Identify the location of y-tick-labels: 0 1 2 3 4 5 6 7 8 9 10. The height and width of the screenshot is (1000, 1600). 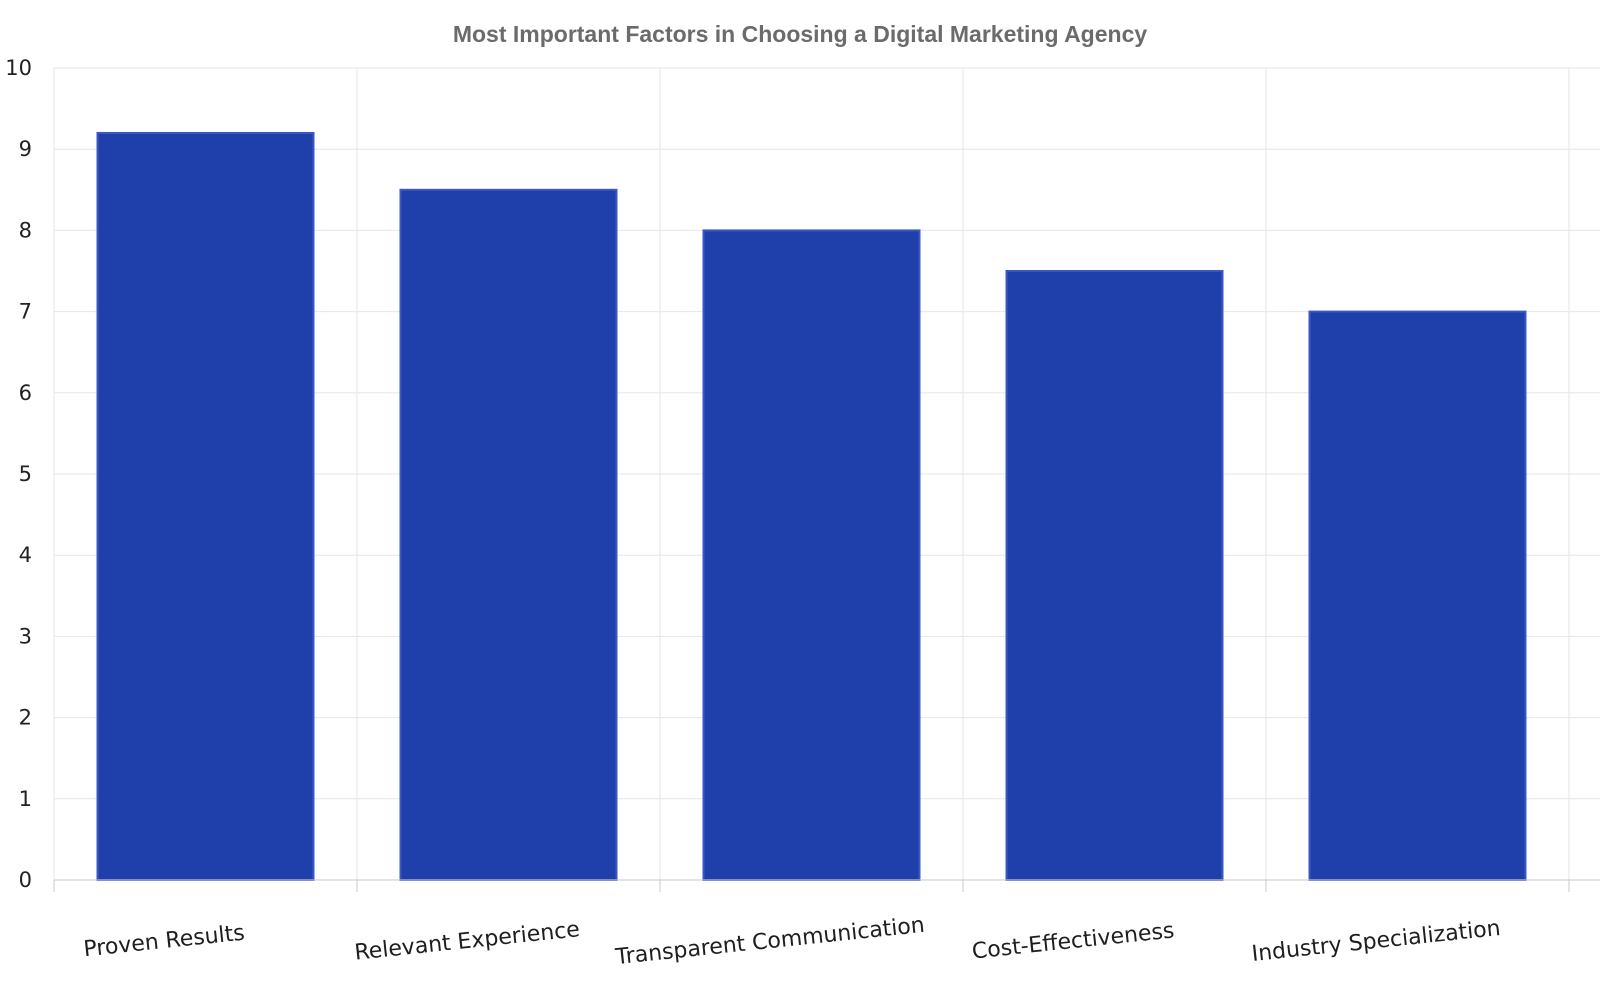
(18, 474).